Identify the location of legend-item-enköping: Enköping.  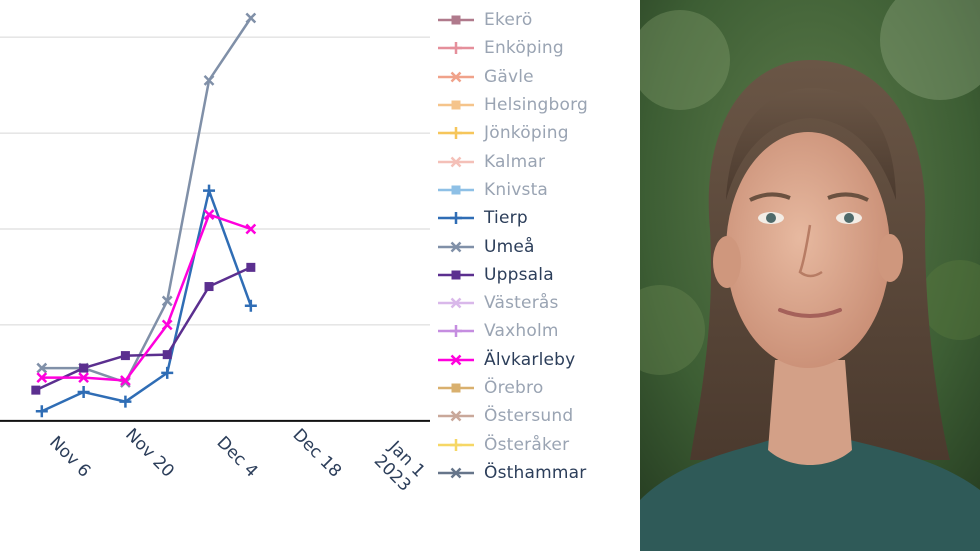
(536, 48).